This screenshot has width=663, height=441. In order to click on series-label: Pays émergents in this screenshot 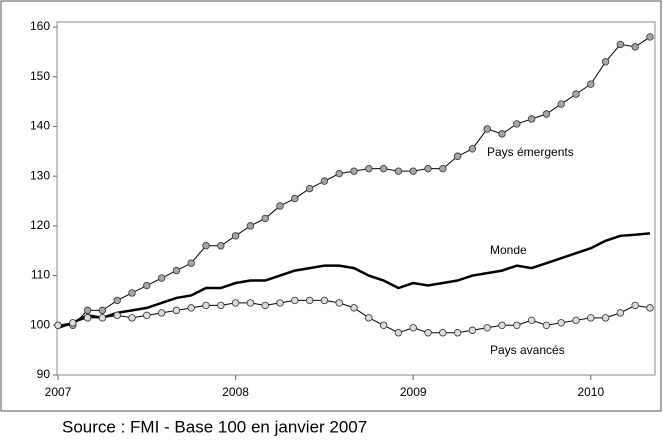, I will do `click(530, 152)`.